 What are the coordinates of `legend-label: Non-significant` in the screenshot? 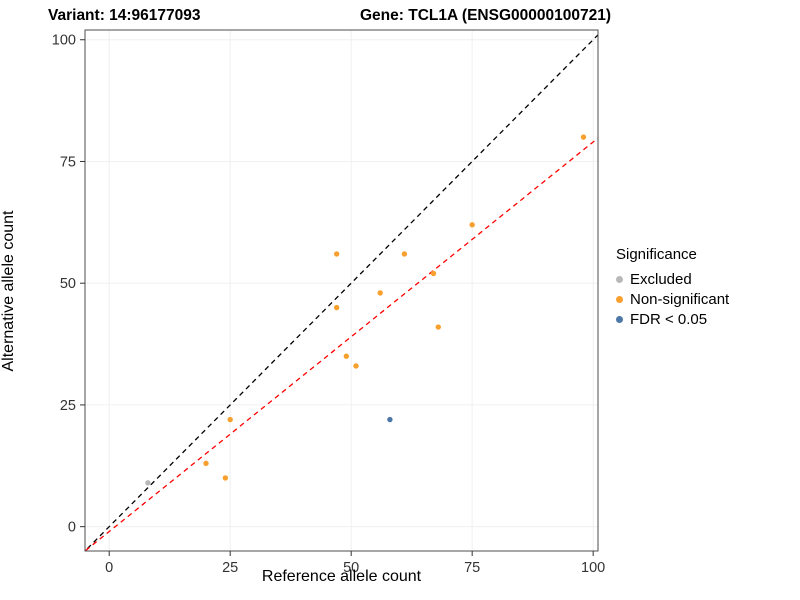 It's located at (680, 299).